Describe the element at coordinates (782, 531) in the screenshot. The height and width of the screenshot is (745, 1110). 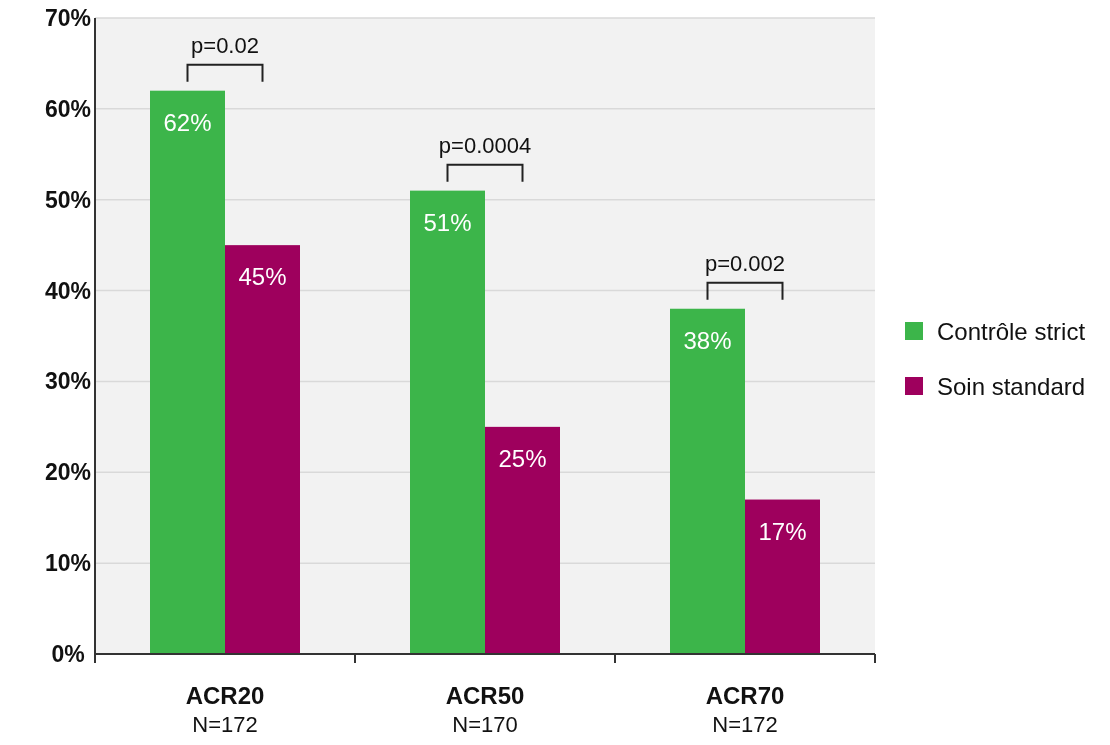
I see `data-label: 17%` at that location.